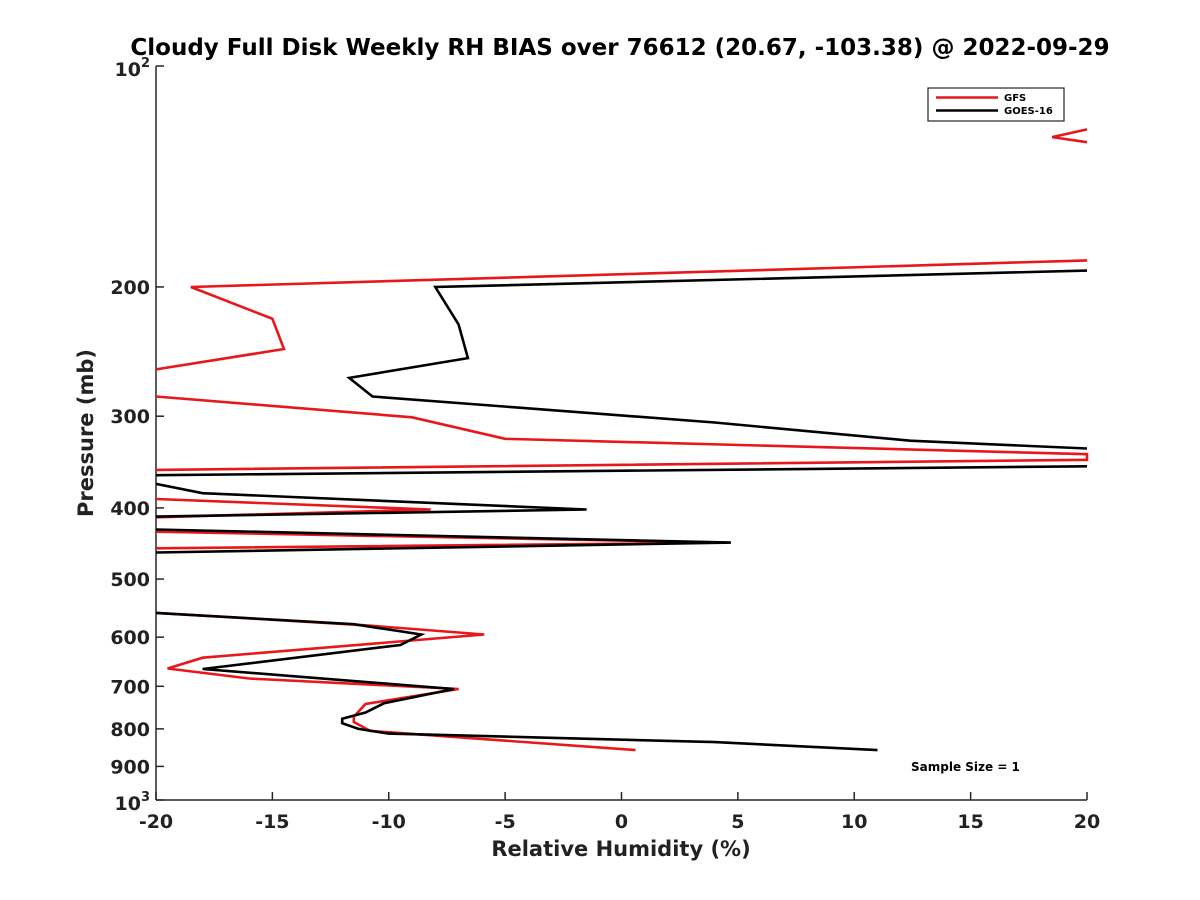 The height and width of the screenshot is (900, 1200). I want to click on x-tick-label: 0, so click(621, 822).